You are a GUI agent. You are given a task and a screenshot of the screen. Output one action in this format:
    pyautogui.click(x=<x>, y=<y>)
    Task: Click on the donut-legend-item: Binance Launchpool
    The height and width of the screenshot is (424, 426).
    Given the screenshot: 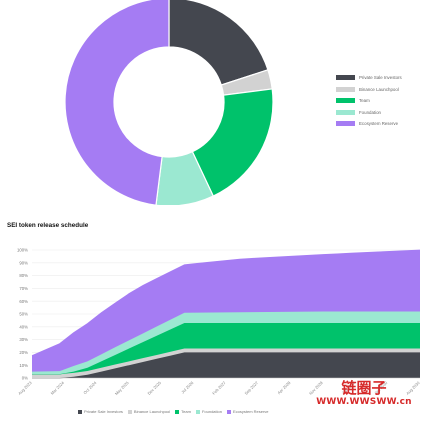 What is the action you would take?
    pyautogui.click(x=369, y=90)
    